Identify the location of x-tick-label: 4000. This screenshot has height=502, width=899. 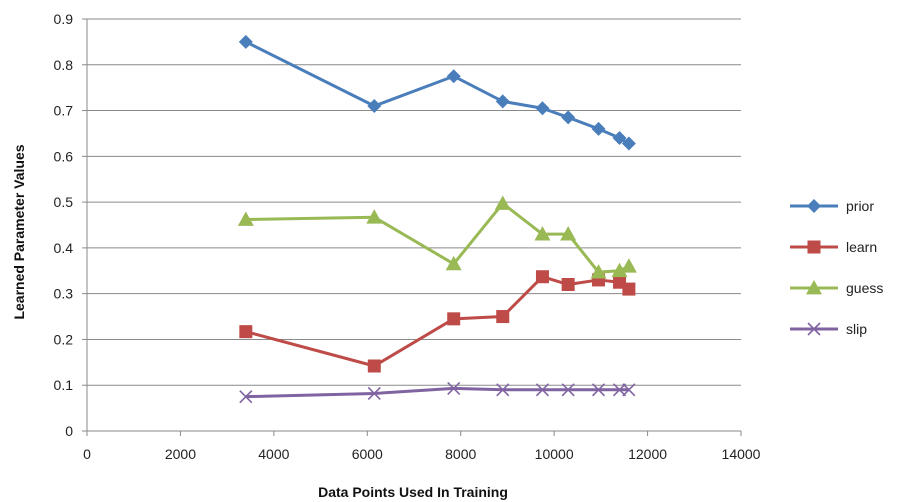
(273, 454).